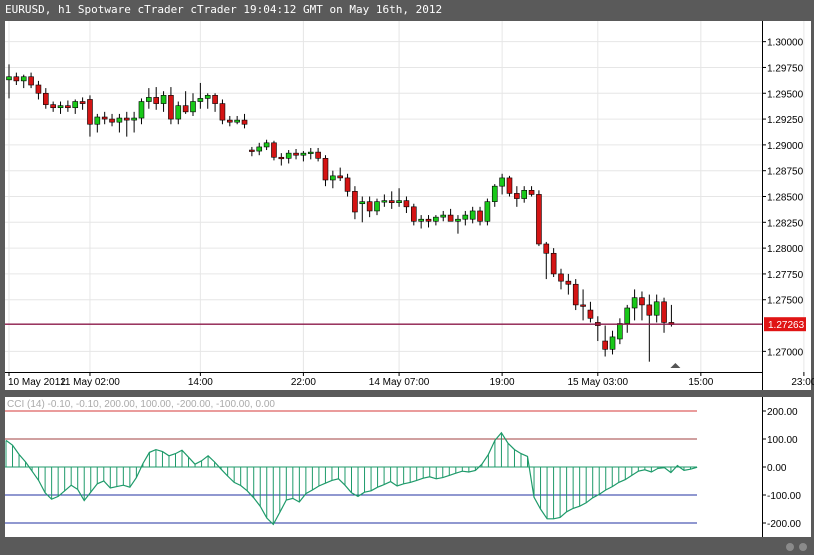 The height and width of the screenshot is (555, 814). I want to click on time-axis-label: 23:00, so click(802, 382).